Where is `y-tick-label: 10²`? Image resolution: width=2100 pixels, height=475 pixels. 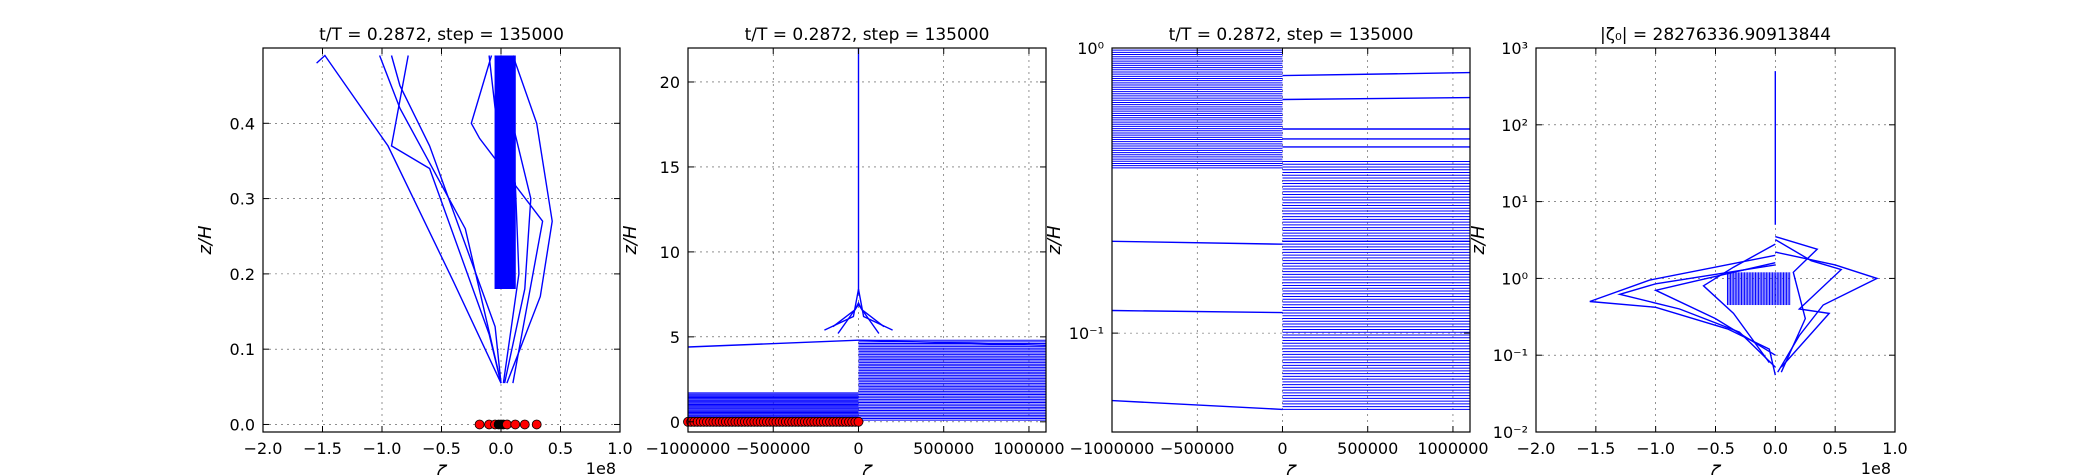
y-tick-label: 10² is located at coordinates (1514, 125).